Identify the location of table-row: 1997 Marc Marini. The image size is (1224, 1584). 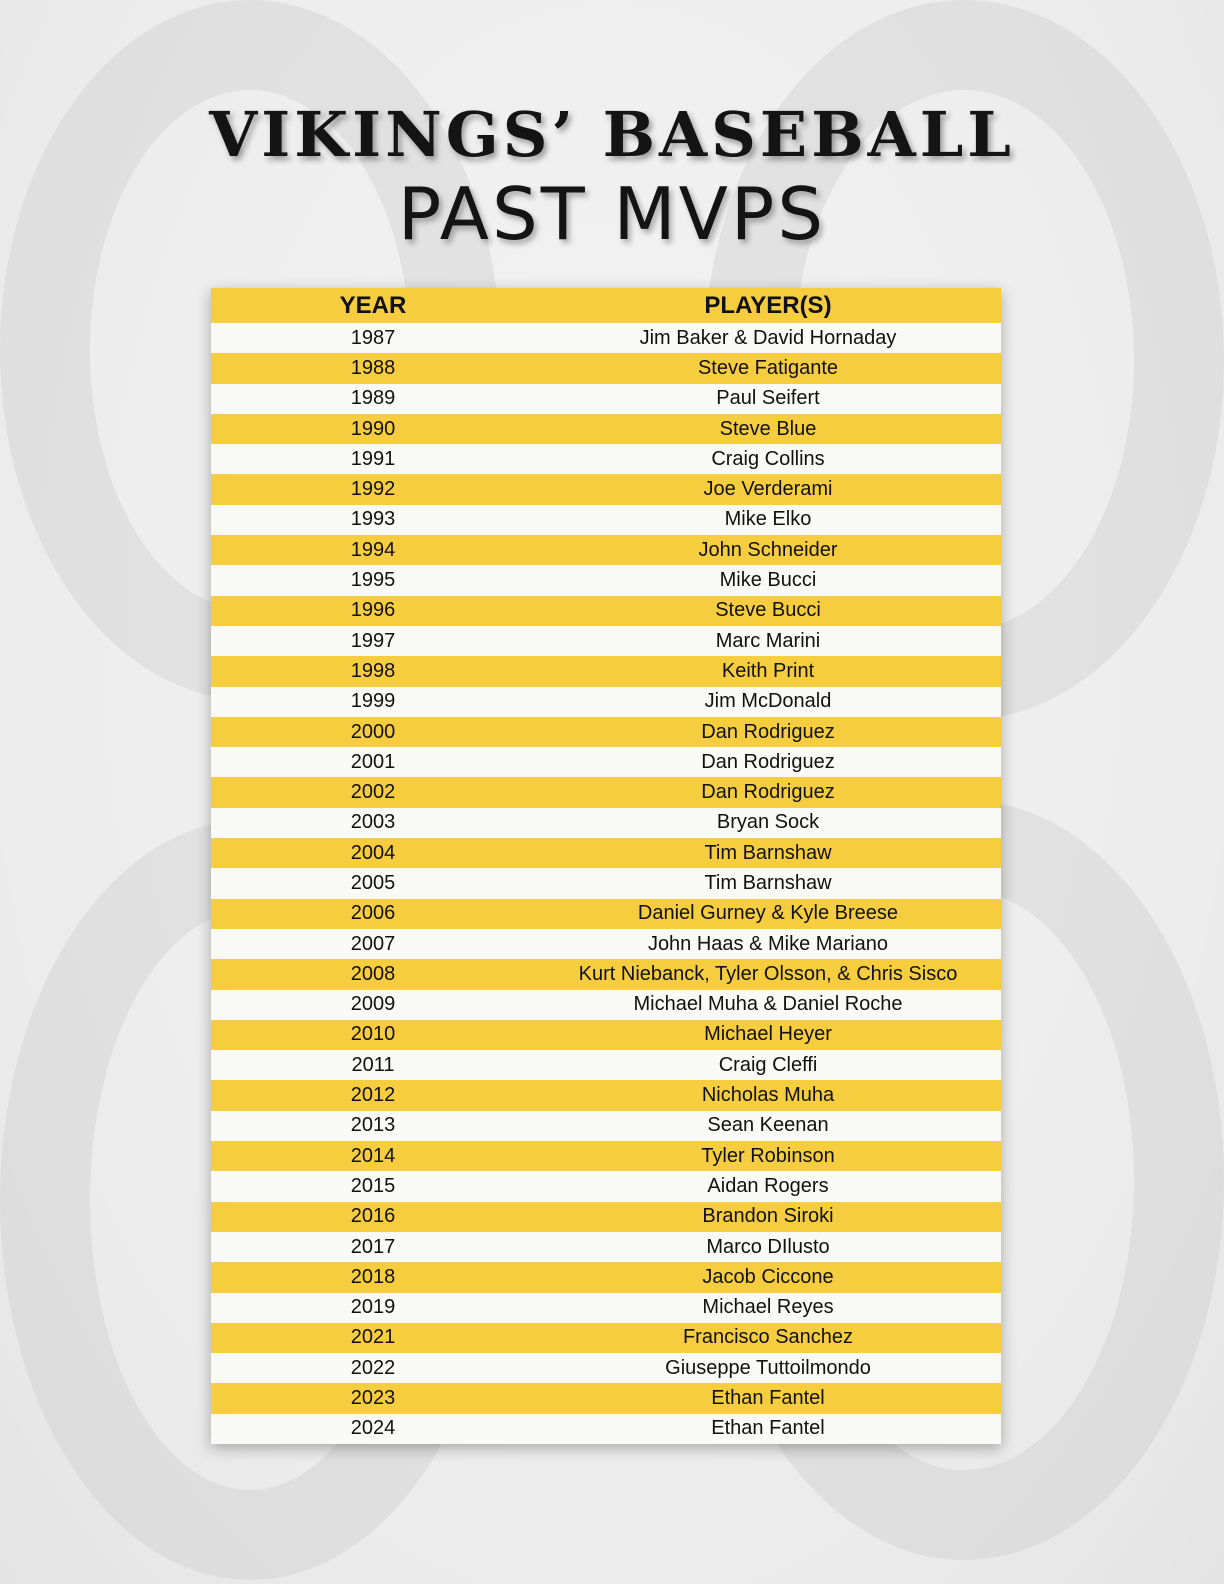
(606, 641).